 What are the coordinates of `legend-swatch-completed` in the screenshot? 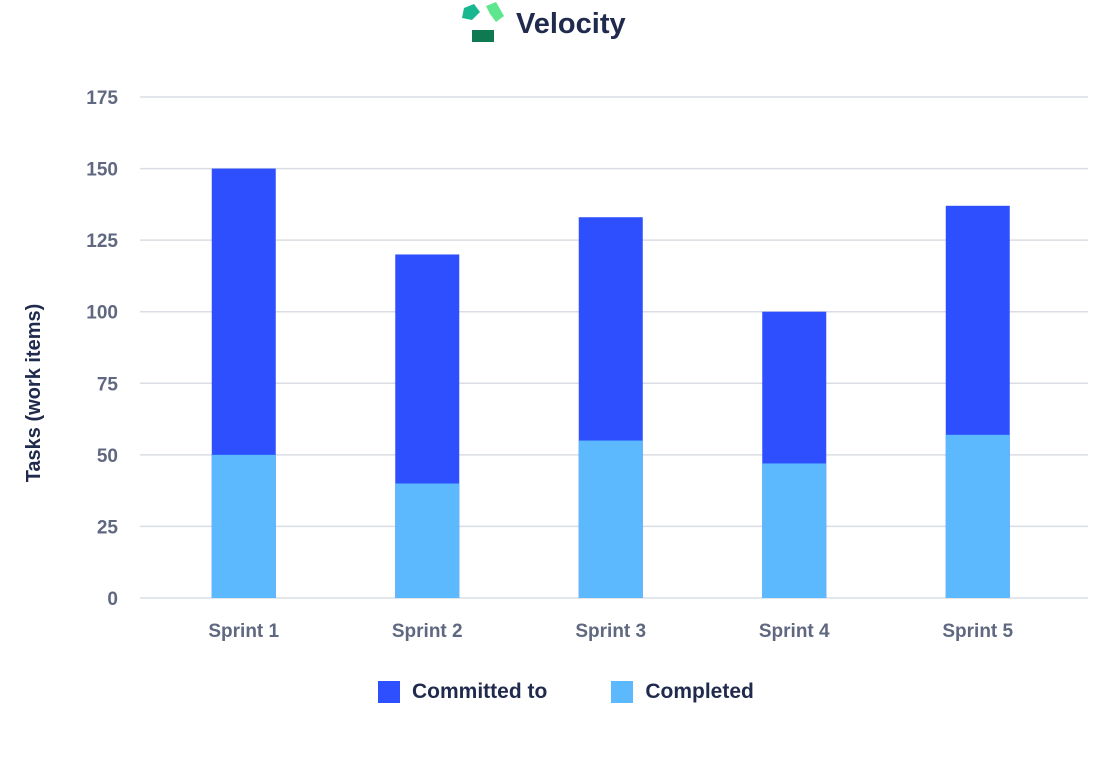 It's located at (622, 692).